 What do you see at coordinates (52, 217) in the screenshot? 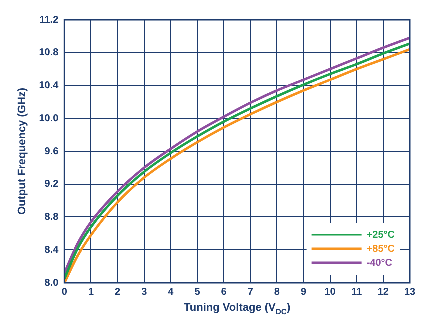
I see `y-tick-label: 8.8` at bounding box center [52, 217].